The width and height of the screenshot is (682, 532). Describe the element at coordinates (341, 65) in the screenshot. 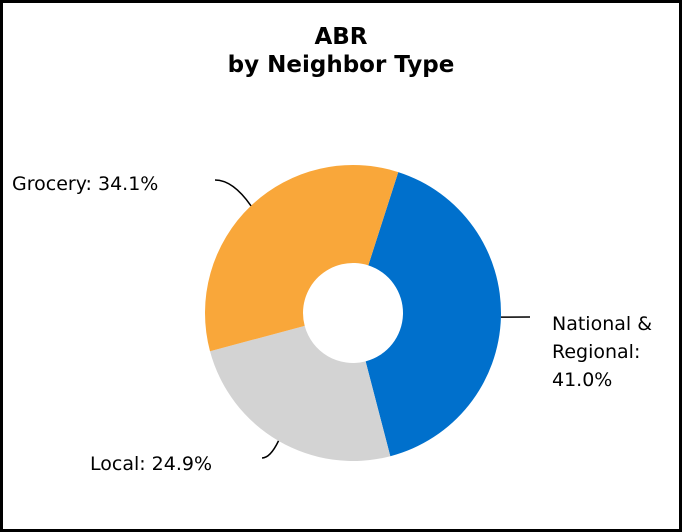

I see `chart-subtitle: by Neighbor Type` at that location.